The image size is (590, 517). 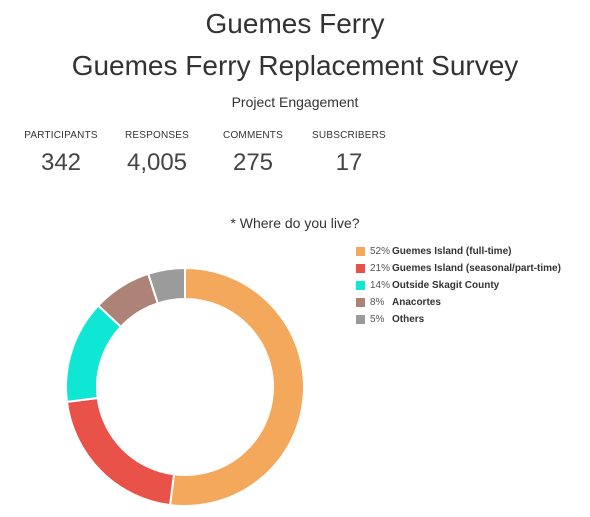 What do you see at coordinates (157, 162) in the screenshot?
I see `stat-value: 4,005` at bounding box center [157, 162].